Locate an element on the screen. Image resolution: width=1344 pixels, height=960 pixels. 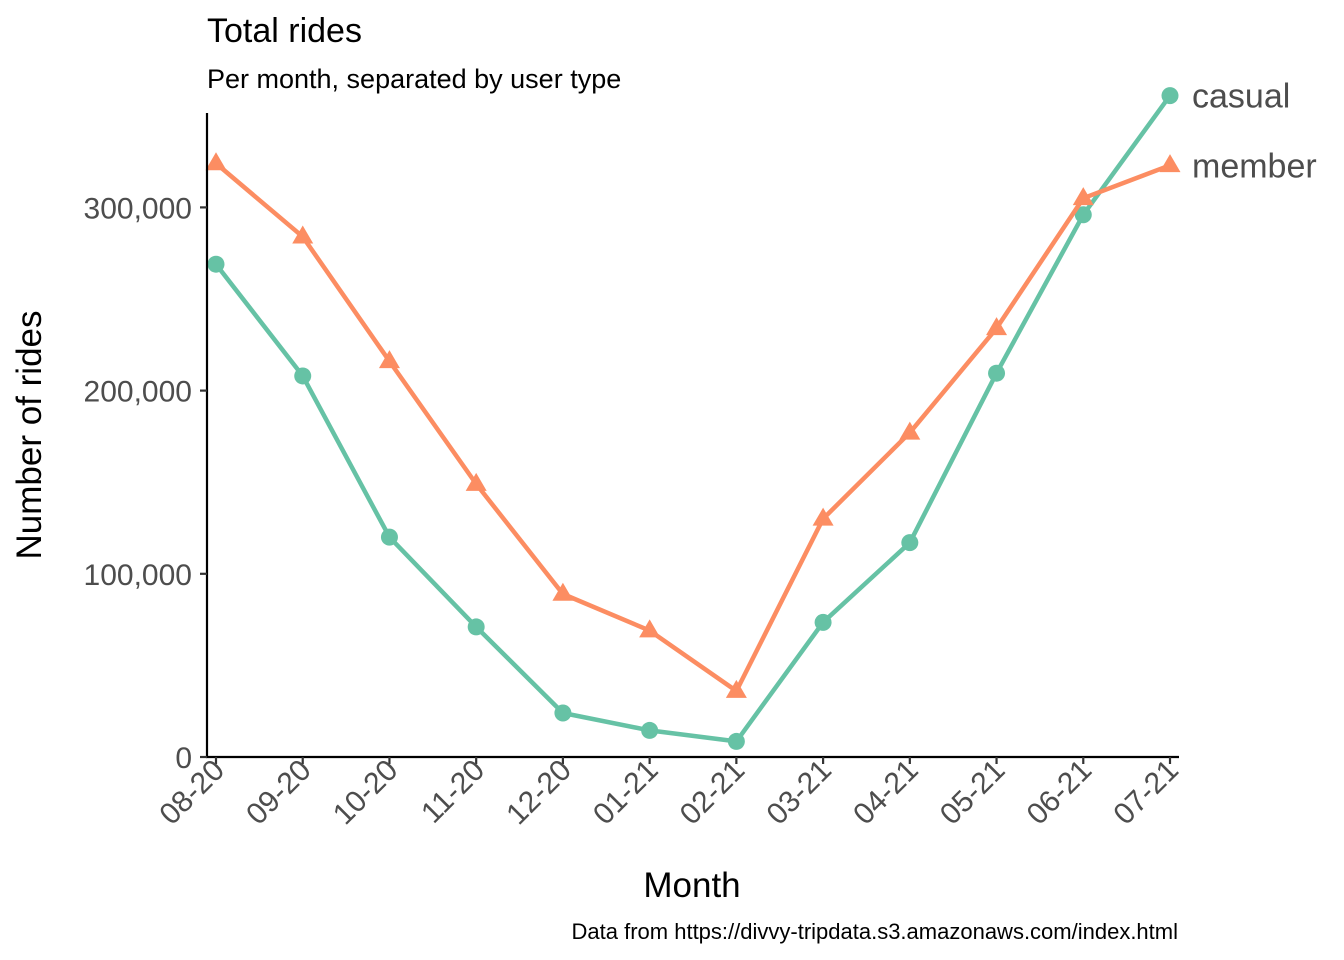
x-tick-label: 10-20 is located at coordinates (366, 793).